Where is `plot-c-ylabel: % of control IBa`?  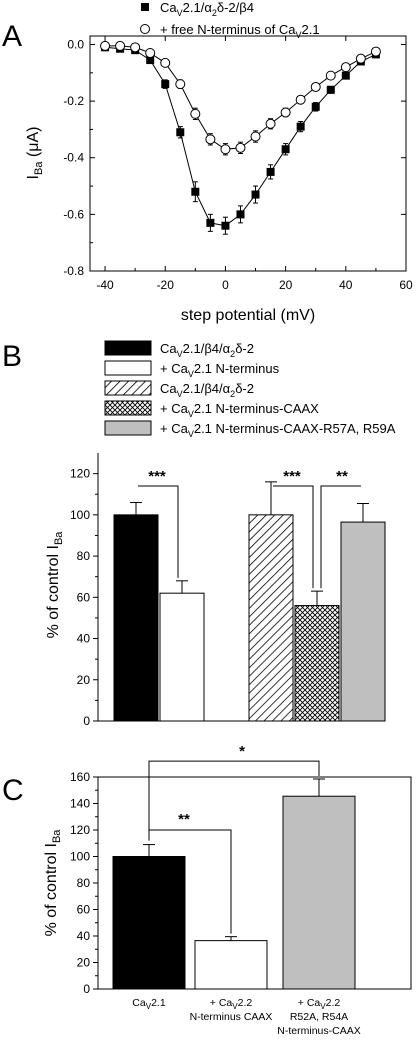 plot-c-ylabel: % of control IBa is located at coordinates (53, 883).